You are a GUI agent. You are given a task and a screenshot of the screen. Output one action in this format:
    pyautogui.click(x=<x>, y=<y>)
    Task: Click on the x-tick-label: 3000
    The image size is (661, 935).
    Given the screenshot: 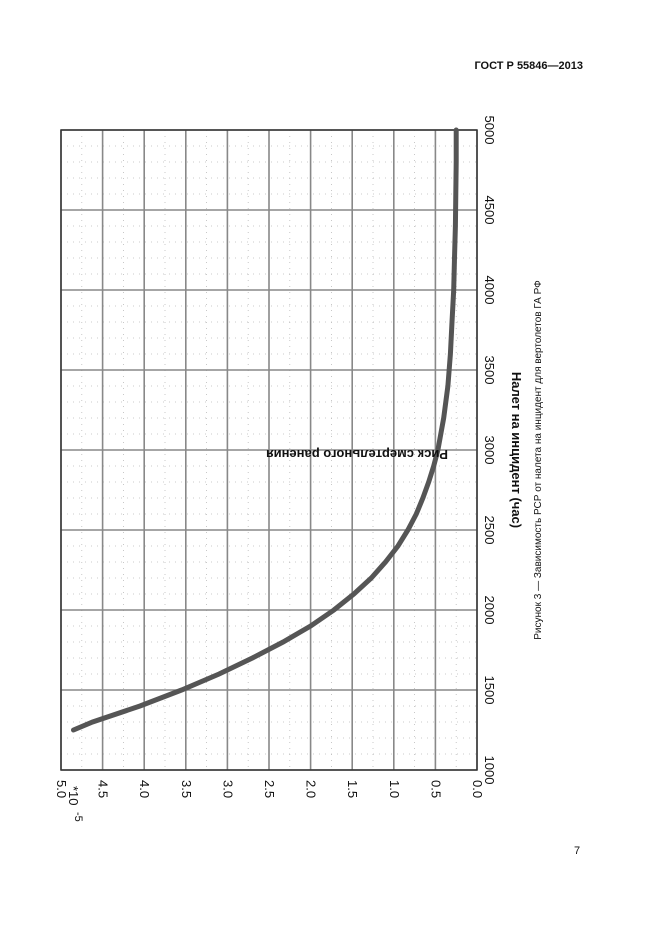 What is the action you would take?
    pyautogui.click(x=489, y=450)
    